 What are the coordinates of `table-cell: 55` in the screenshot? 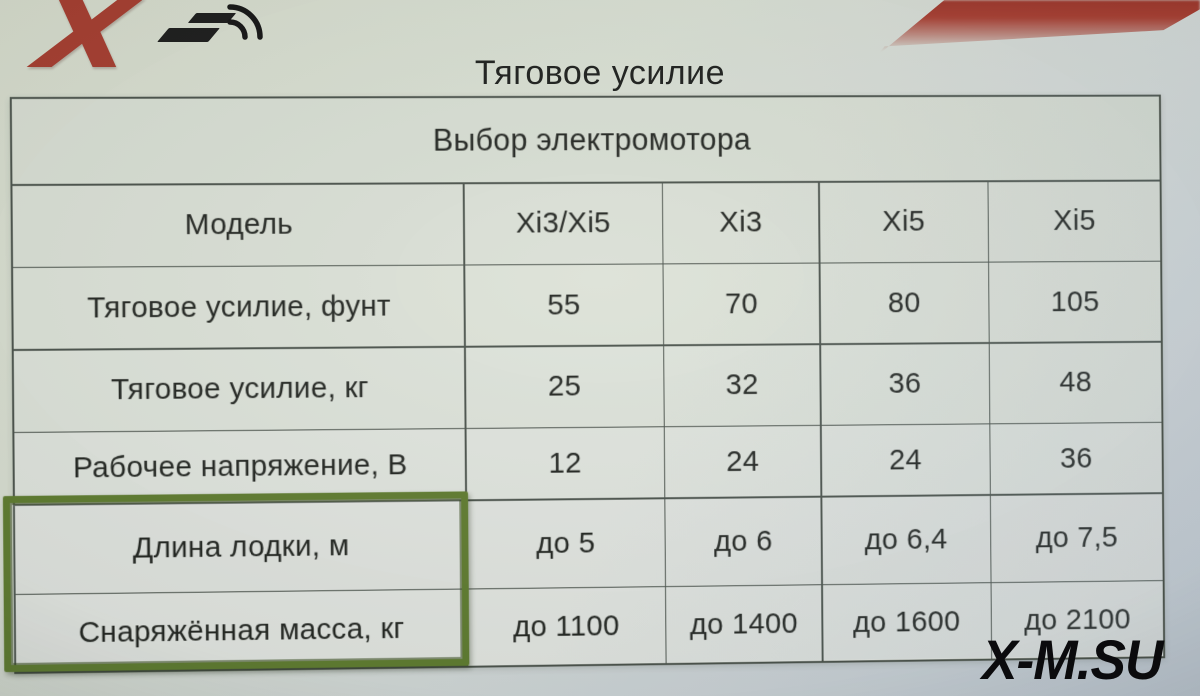 It's located at (563, 305).